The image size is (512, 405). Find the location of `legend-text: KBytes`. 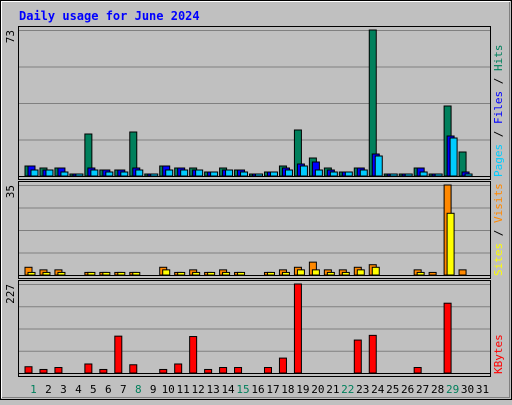

legend-text: KBytes is located at coordinates (498, 354).